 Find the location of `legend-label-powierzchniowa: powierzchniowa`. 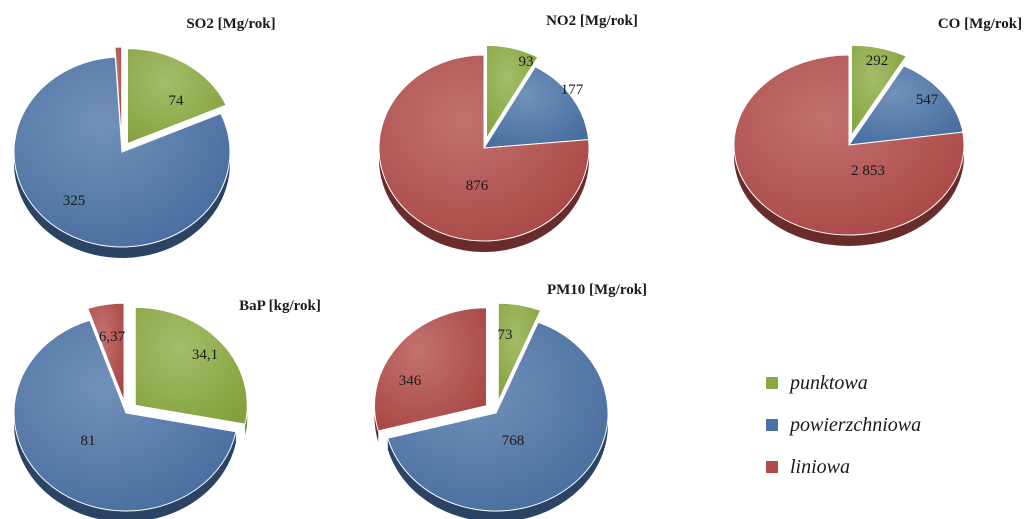

legend-label-powierzchniowa: powierzchniowa is located at coordinates (856, 424).